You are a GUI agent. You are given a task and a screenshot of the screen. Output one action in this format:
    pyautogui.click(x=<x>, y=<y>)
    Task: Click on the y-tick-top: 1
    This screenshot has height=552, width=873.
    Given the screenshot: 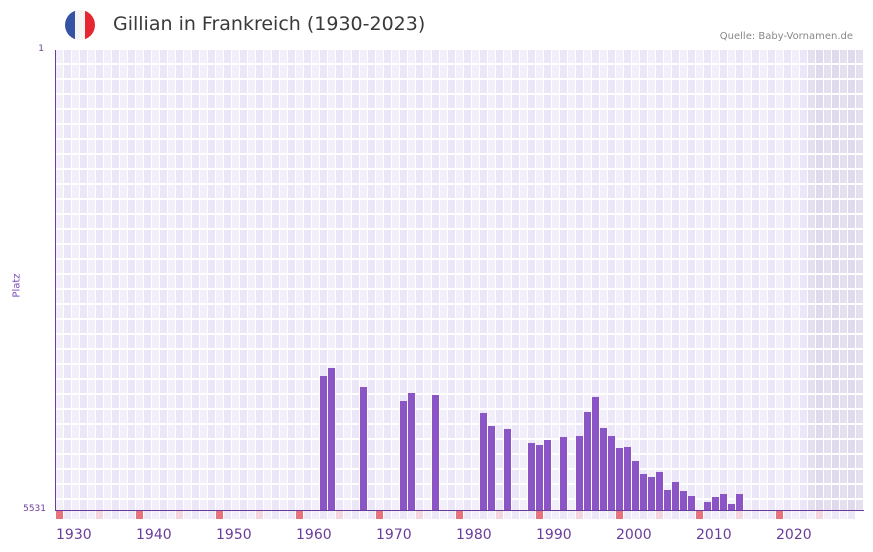 What is the action you would take?
    pyautogui.click(x=41, y=49)
    